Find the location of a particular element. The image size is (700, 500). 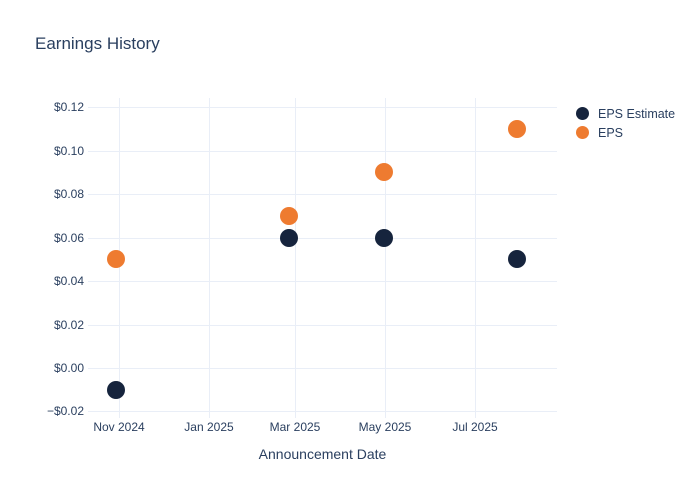

y-tick-label: $0.06 is located at coordinates (68, 238).